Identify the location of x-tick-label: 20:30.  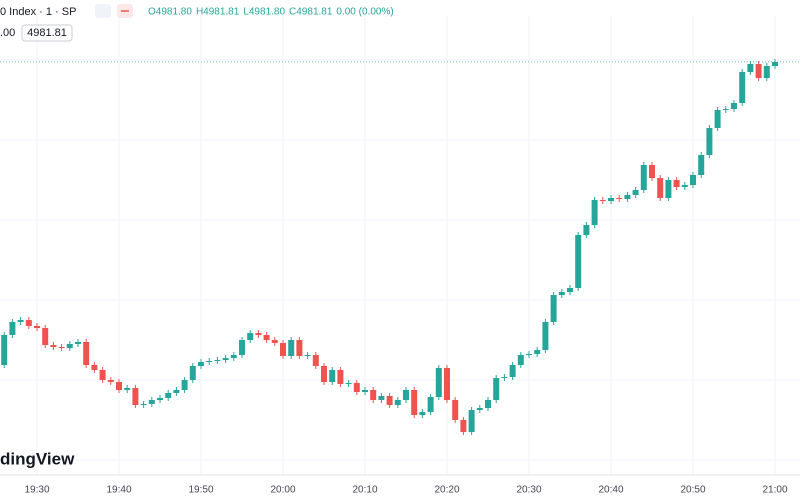
(528, 490).